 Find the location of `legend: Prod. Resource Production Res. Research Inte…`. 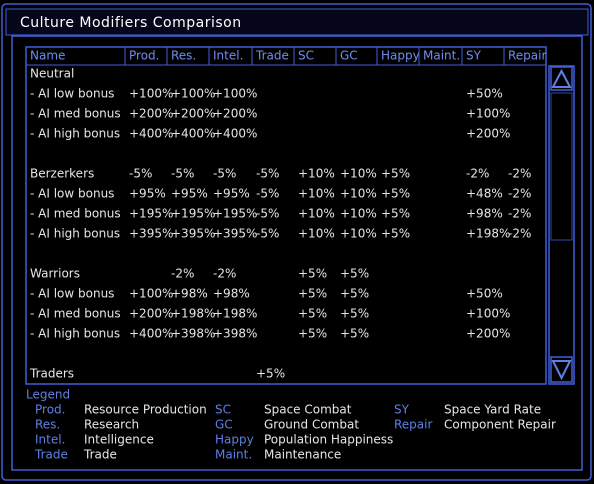

legend: Prod. Resource Production Res. Research Inte… is located at coordinates (295, 432).